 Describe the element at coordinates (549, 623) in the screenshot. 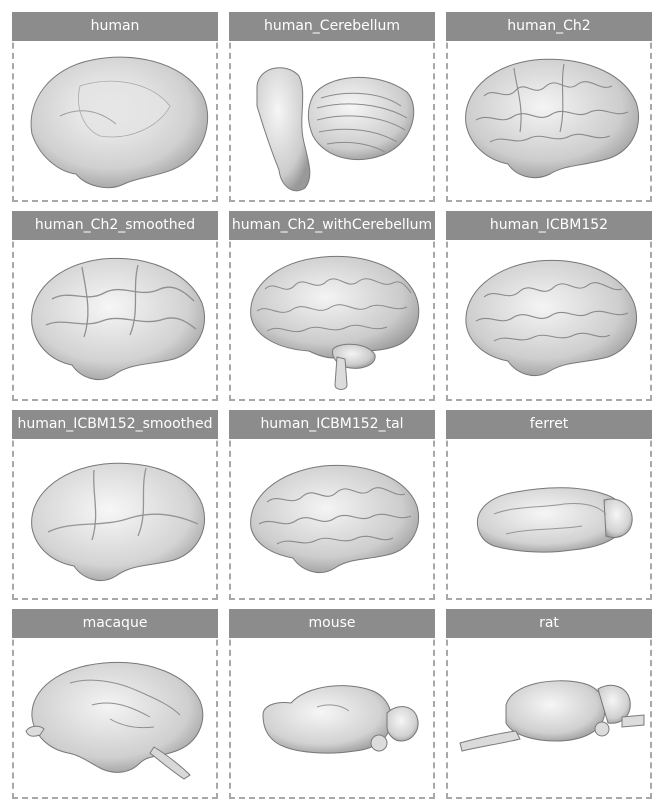

I see `panel-title: rat` at that location.